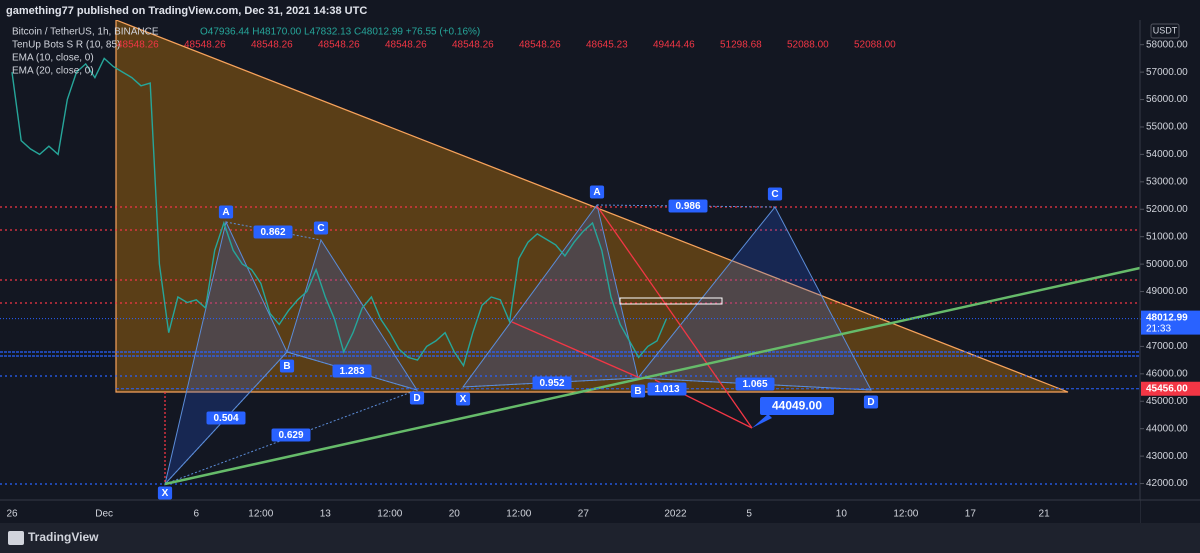 Image resolution: width=1200 pixels, height=553 pixels. I want to click on x-tick-label: 20, so click(455, 514).